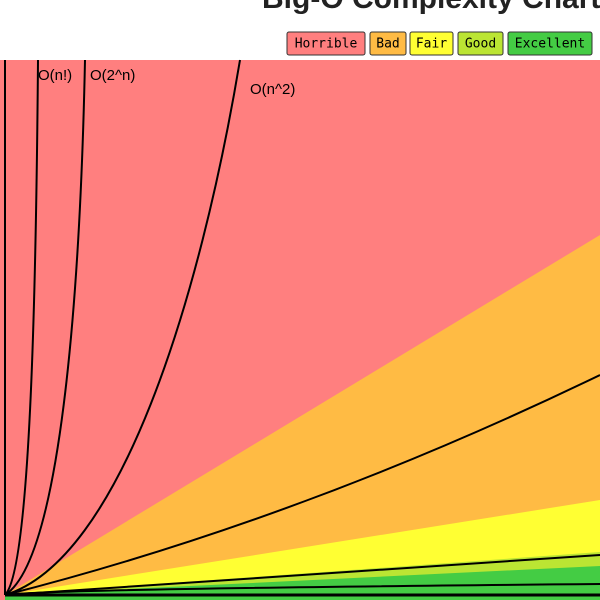  Describe the element at coordinates (272, 89) in the screenshot. I see `curve-label: O(n^2)` at that location.